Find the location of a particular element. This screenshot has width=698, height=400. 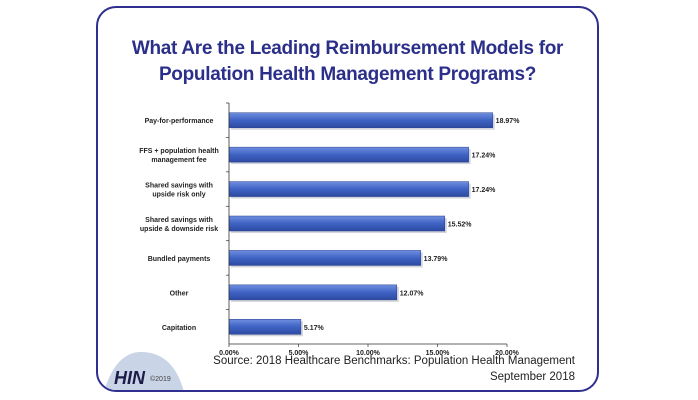

value-label: 18.97% is located at coordinates (508, 121).